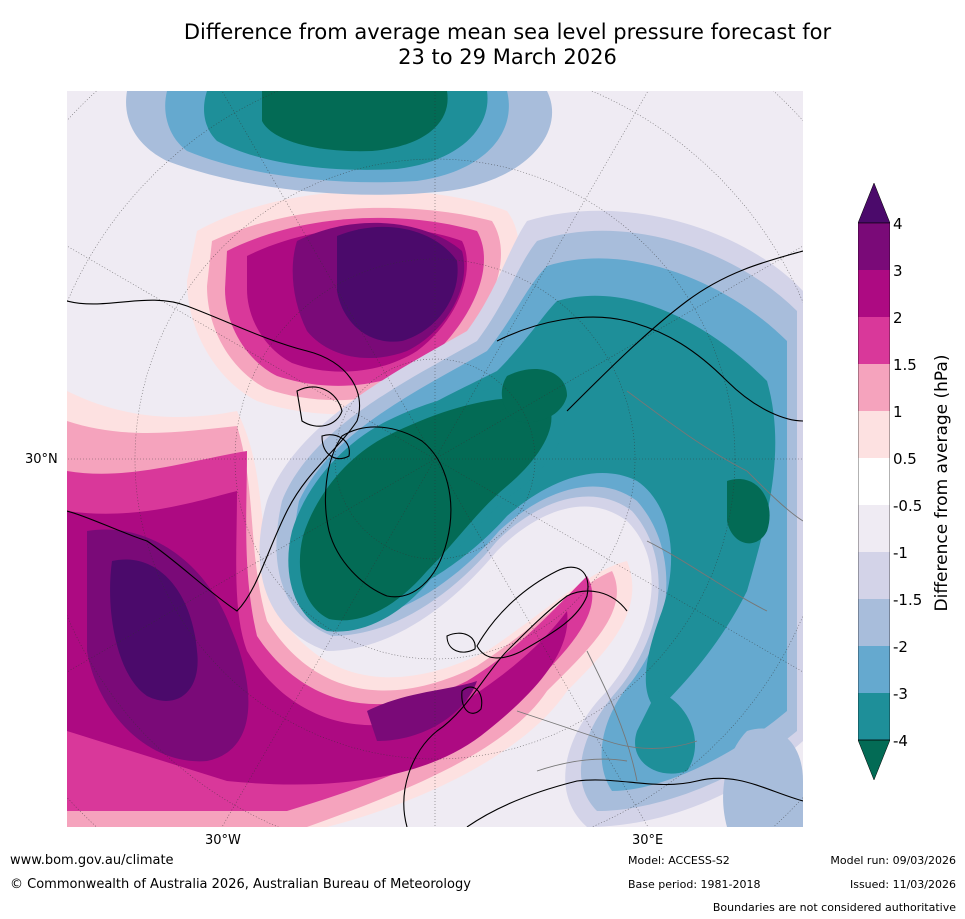 This screenshot has width=965, height=919. What do you see at coordinates (898, 224) in the screenshot?
I see `colorbar-tick-4: 4` at bounding box center [898, 224].